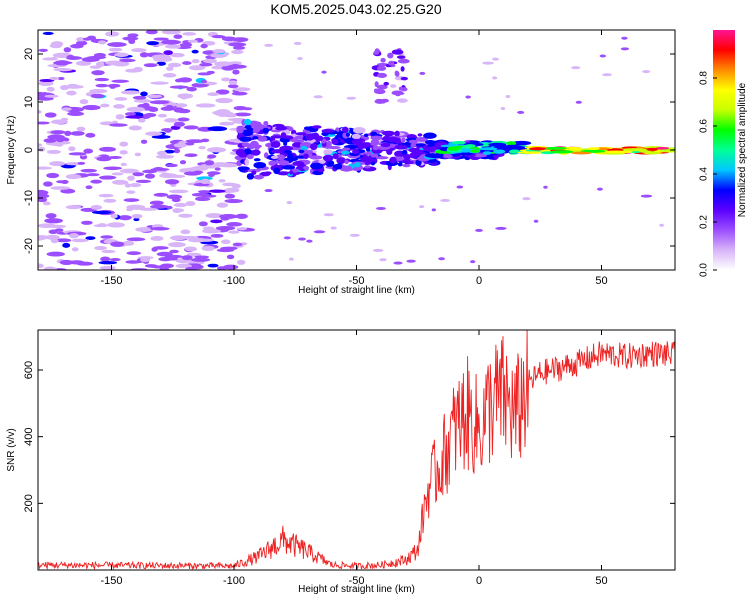  What do you see at coordinates (357, 581) in the screenshot?
I see `line-x-tick-label: -50` at bounding box center [357, 581].